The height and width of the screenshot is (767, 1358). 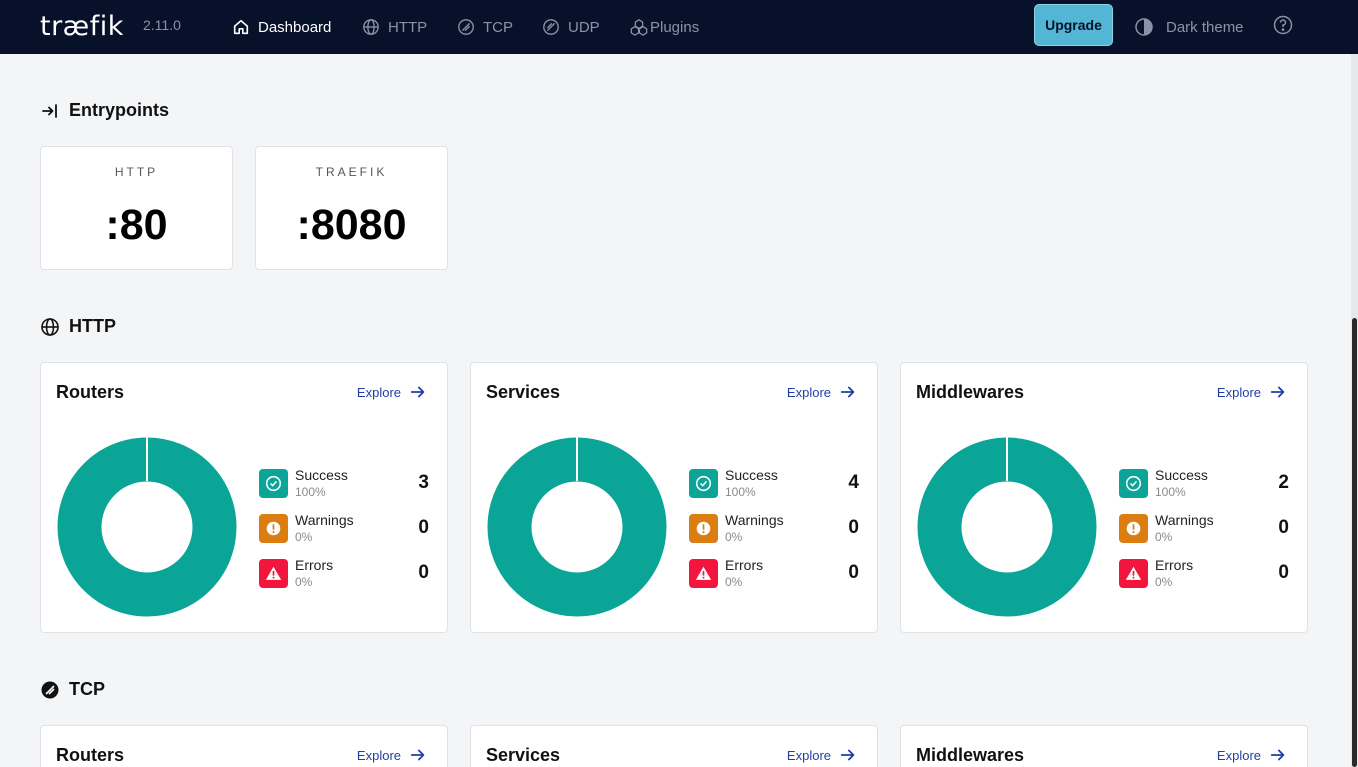 I want to click on tcp-heading: TCP, so click(x=72, y=689).